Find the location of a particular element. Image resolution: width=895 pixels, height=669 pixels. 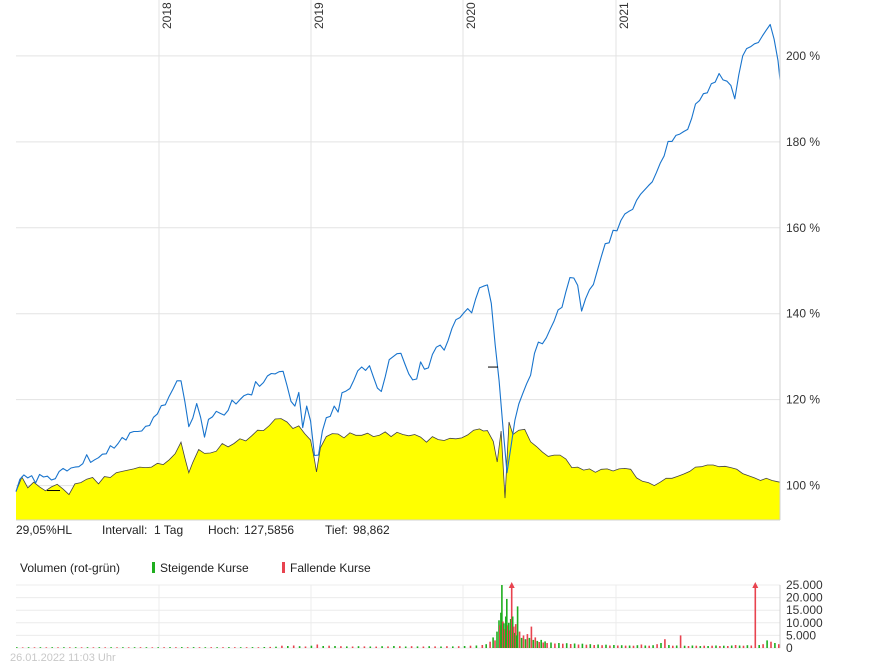

x-tick-label: 2020 is located at coordinates (471, 15).